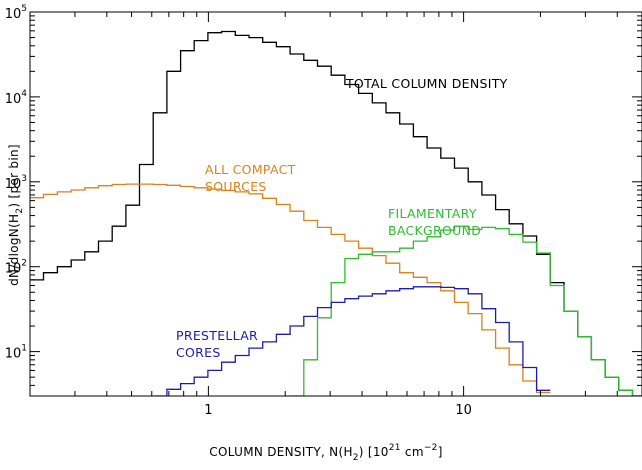 The width and height of the screenshot is (642, 470). What do you see at coordinates (434, 230) in the screenshot?
I see `annotation-filamentary-background-line2: BACKGROUND` at bounding box center [434, 230].